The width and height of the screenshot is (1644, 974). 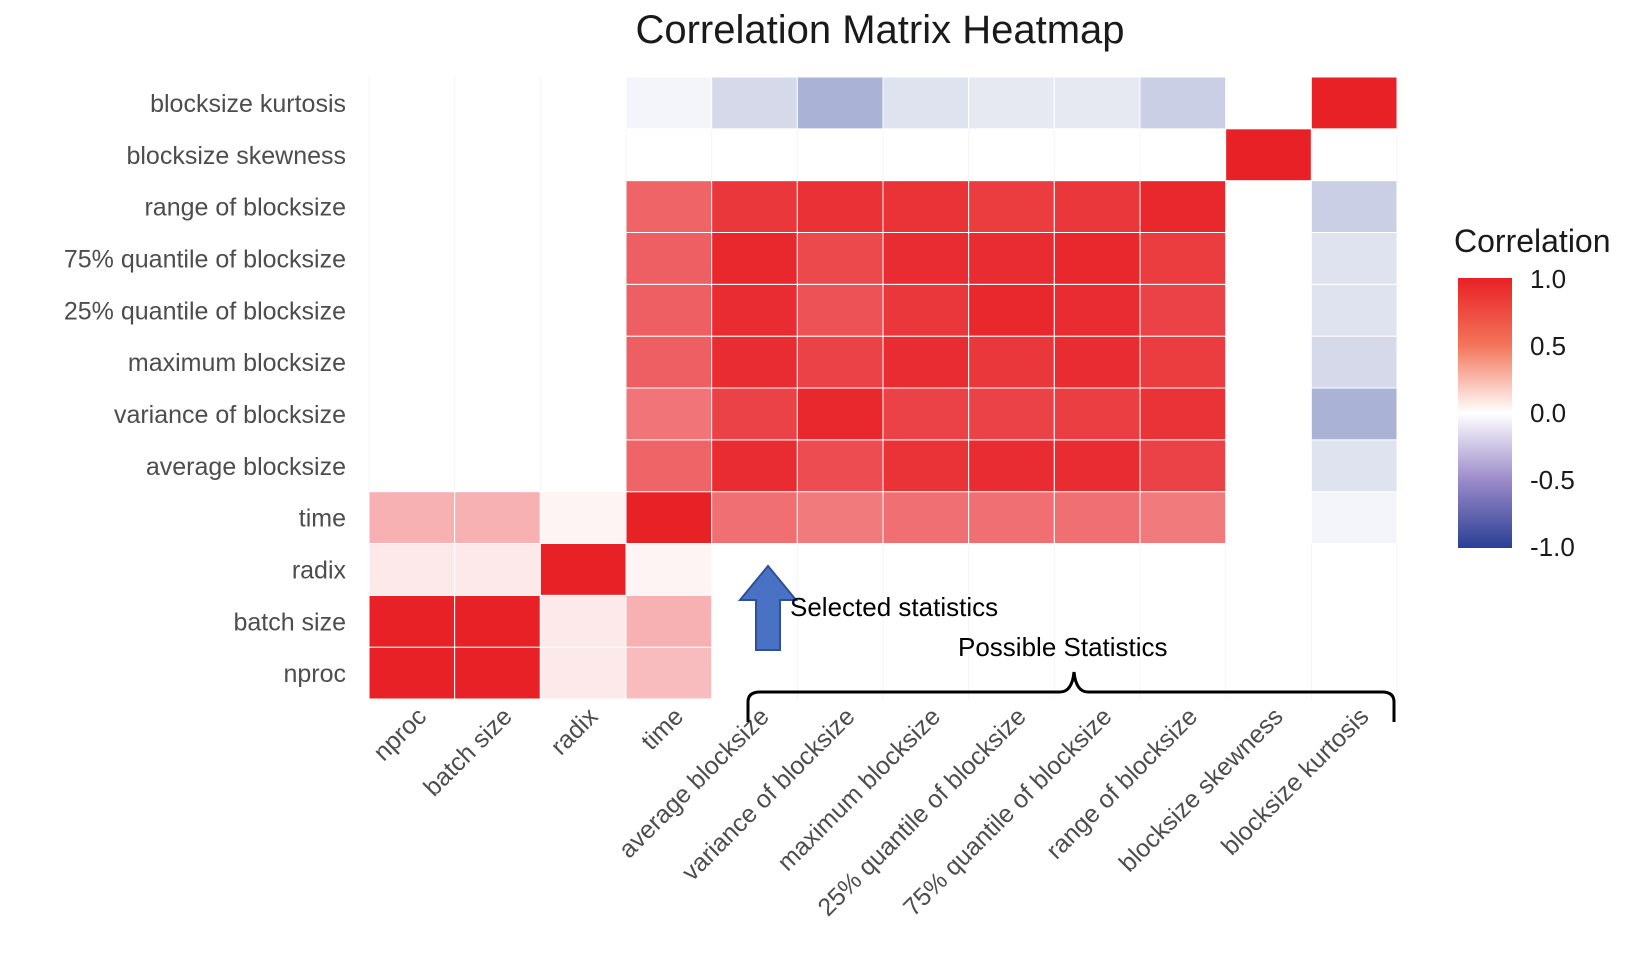 What do you see at coordinates (859, 789) in the screenshot?
I see `x-tick-label: maximum blocksize` at bounding box center [859, 789].